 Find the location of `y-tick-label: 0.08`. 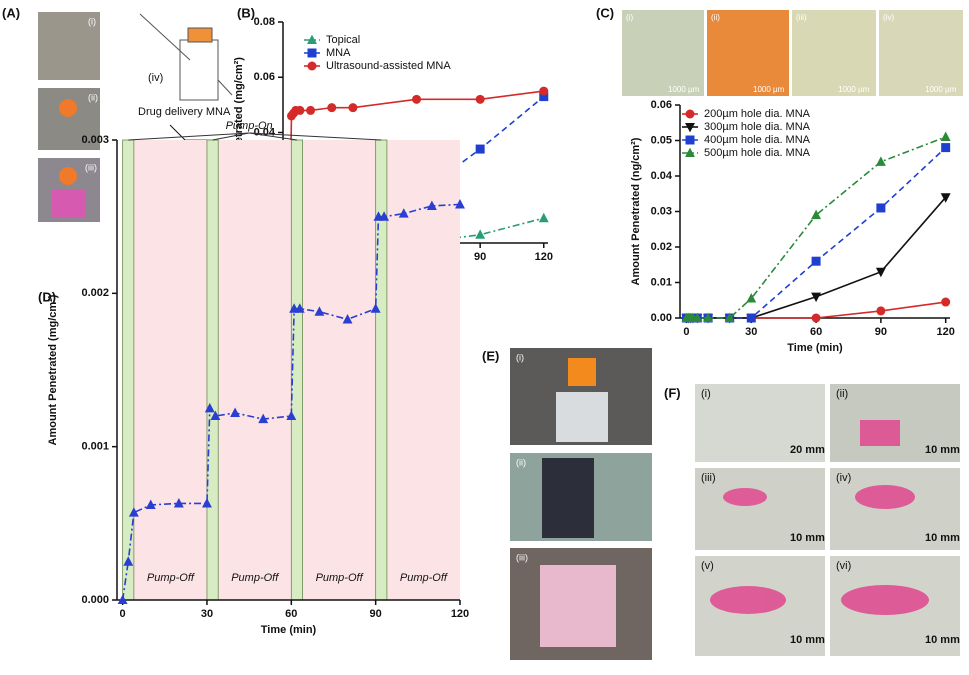

y-tick-label: 0.08 is located at coordinates (264, 22).